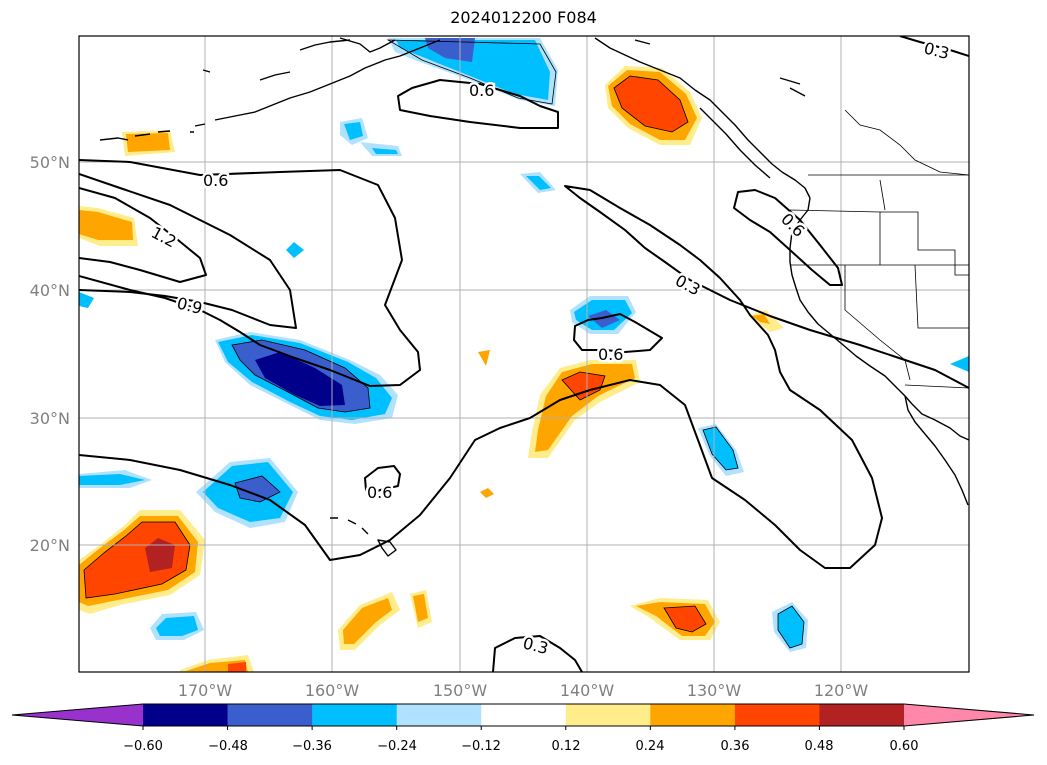 Image resolution: width=1047 pixels, height=765 pixels. What do you see at coordinates (487, 493) in the screenshot?
I see `positive-anomaly-tiny-24n` at bounding box center [487, 493].